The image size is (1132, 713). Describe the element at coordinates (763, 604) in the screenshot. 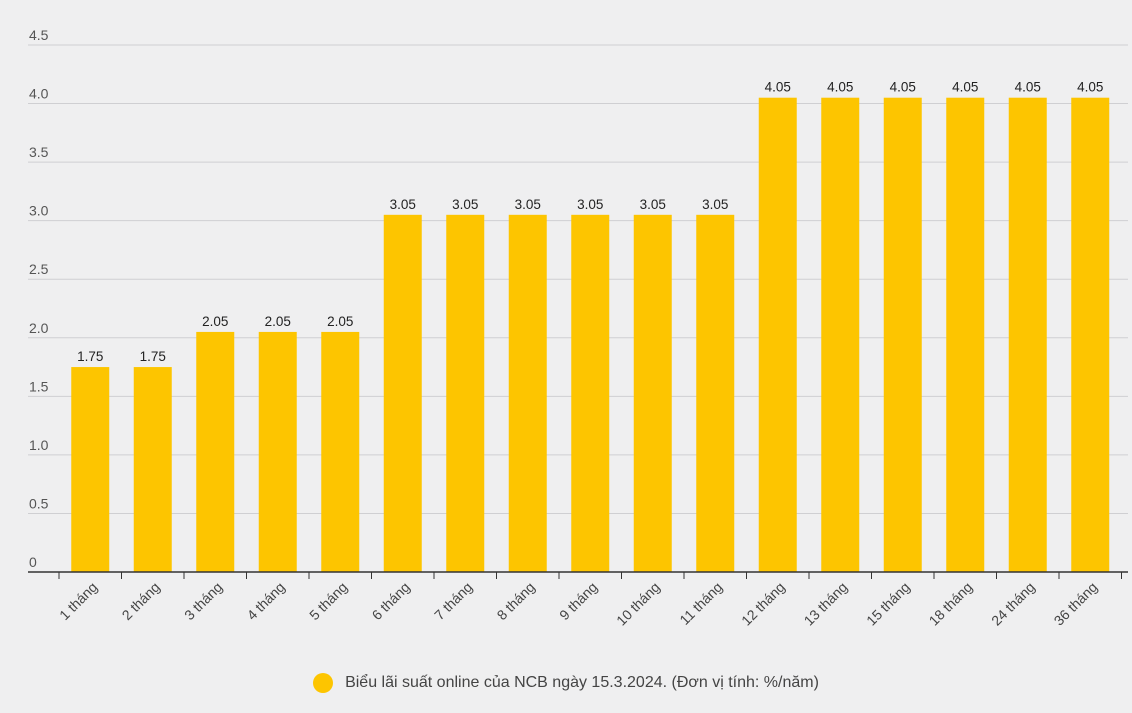

I see `x-tick-label: 12 tháng` at that location.